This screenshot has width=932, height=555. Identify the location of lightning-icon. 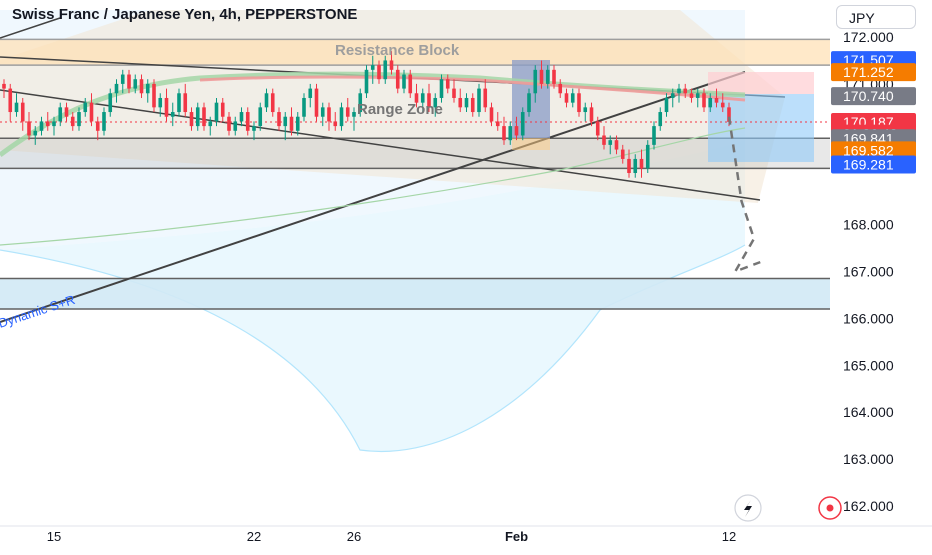
(748, 508).